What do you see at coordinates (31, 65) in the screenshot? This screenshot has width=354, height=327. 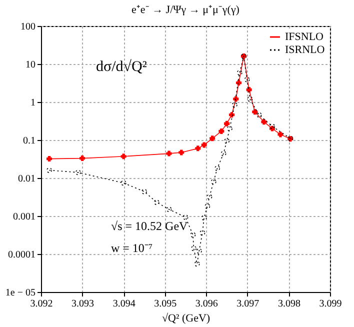 I see `y-tick-label: 10` at bounding box center [31, 65].